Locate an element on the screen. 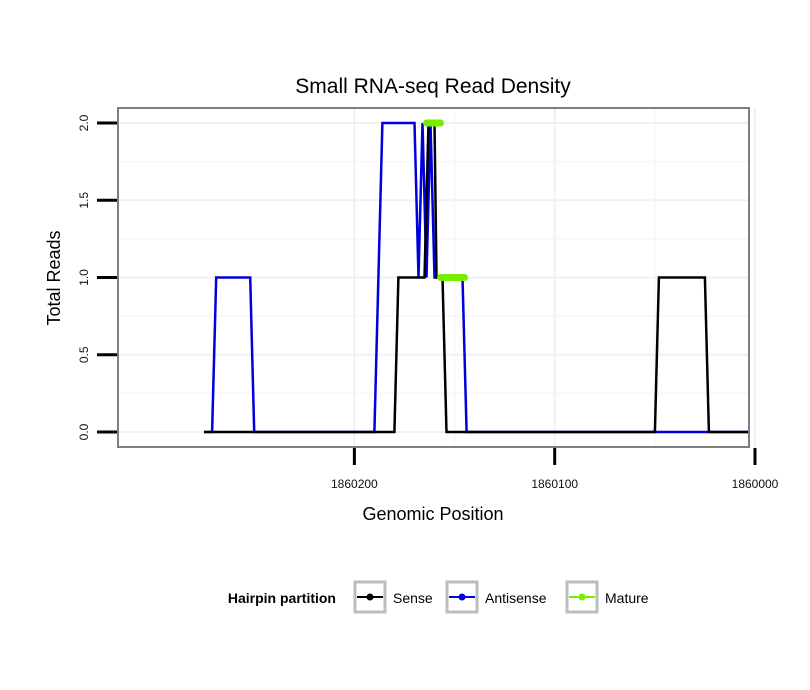  y-tick-label: 1.0 is located at coordinates (84, 277).